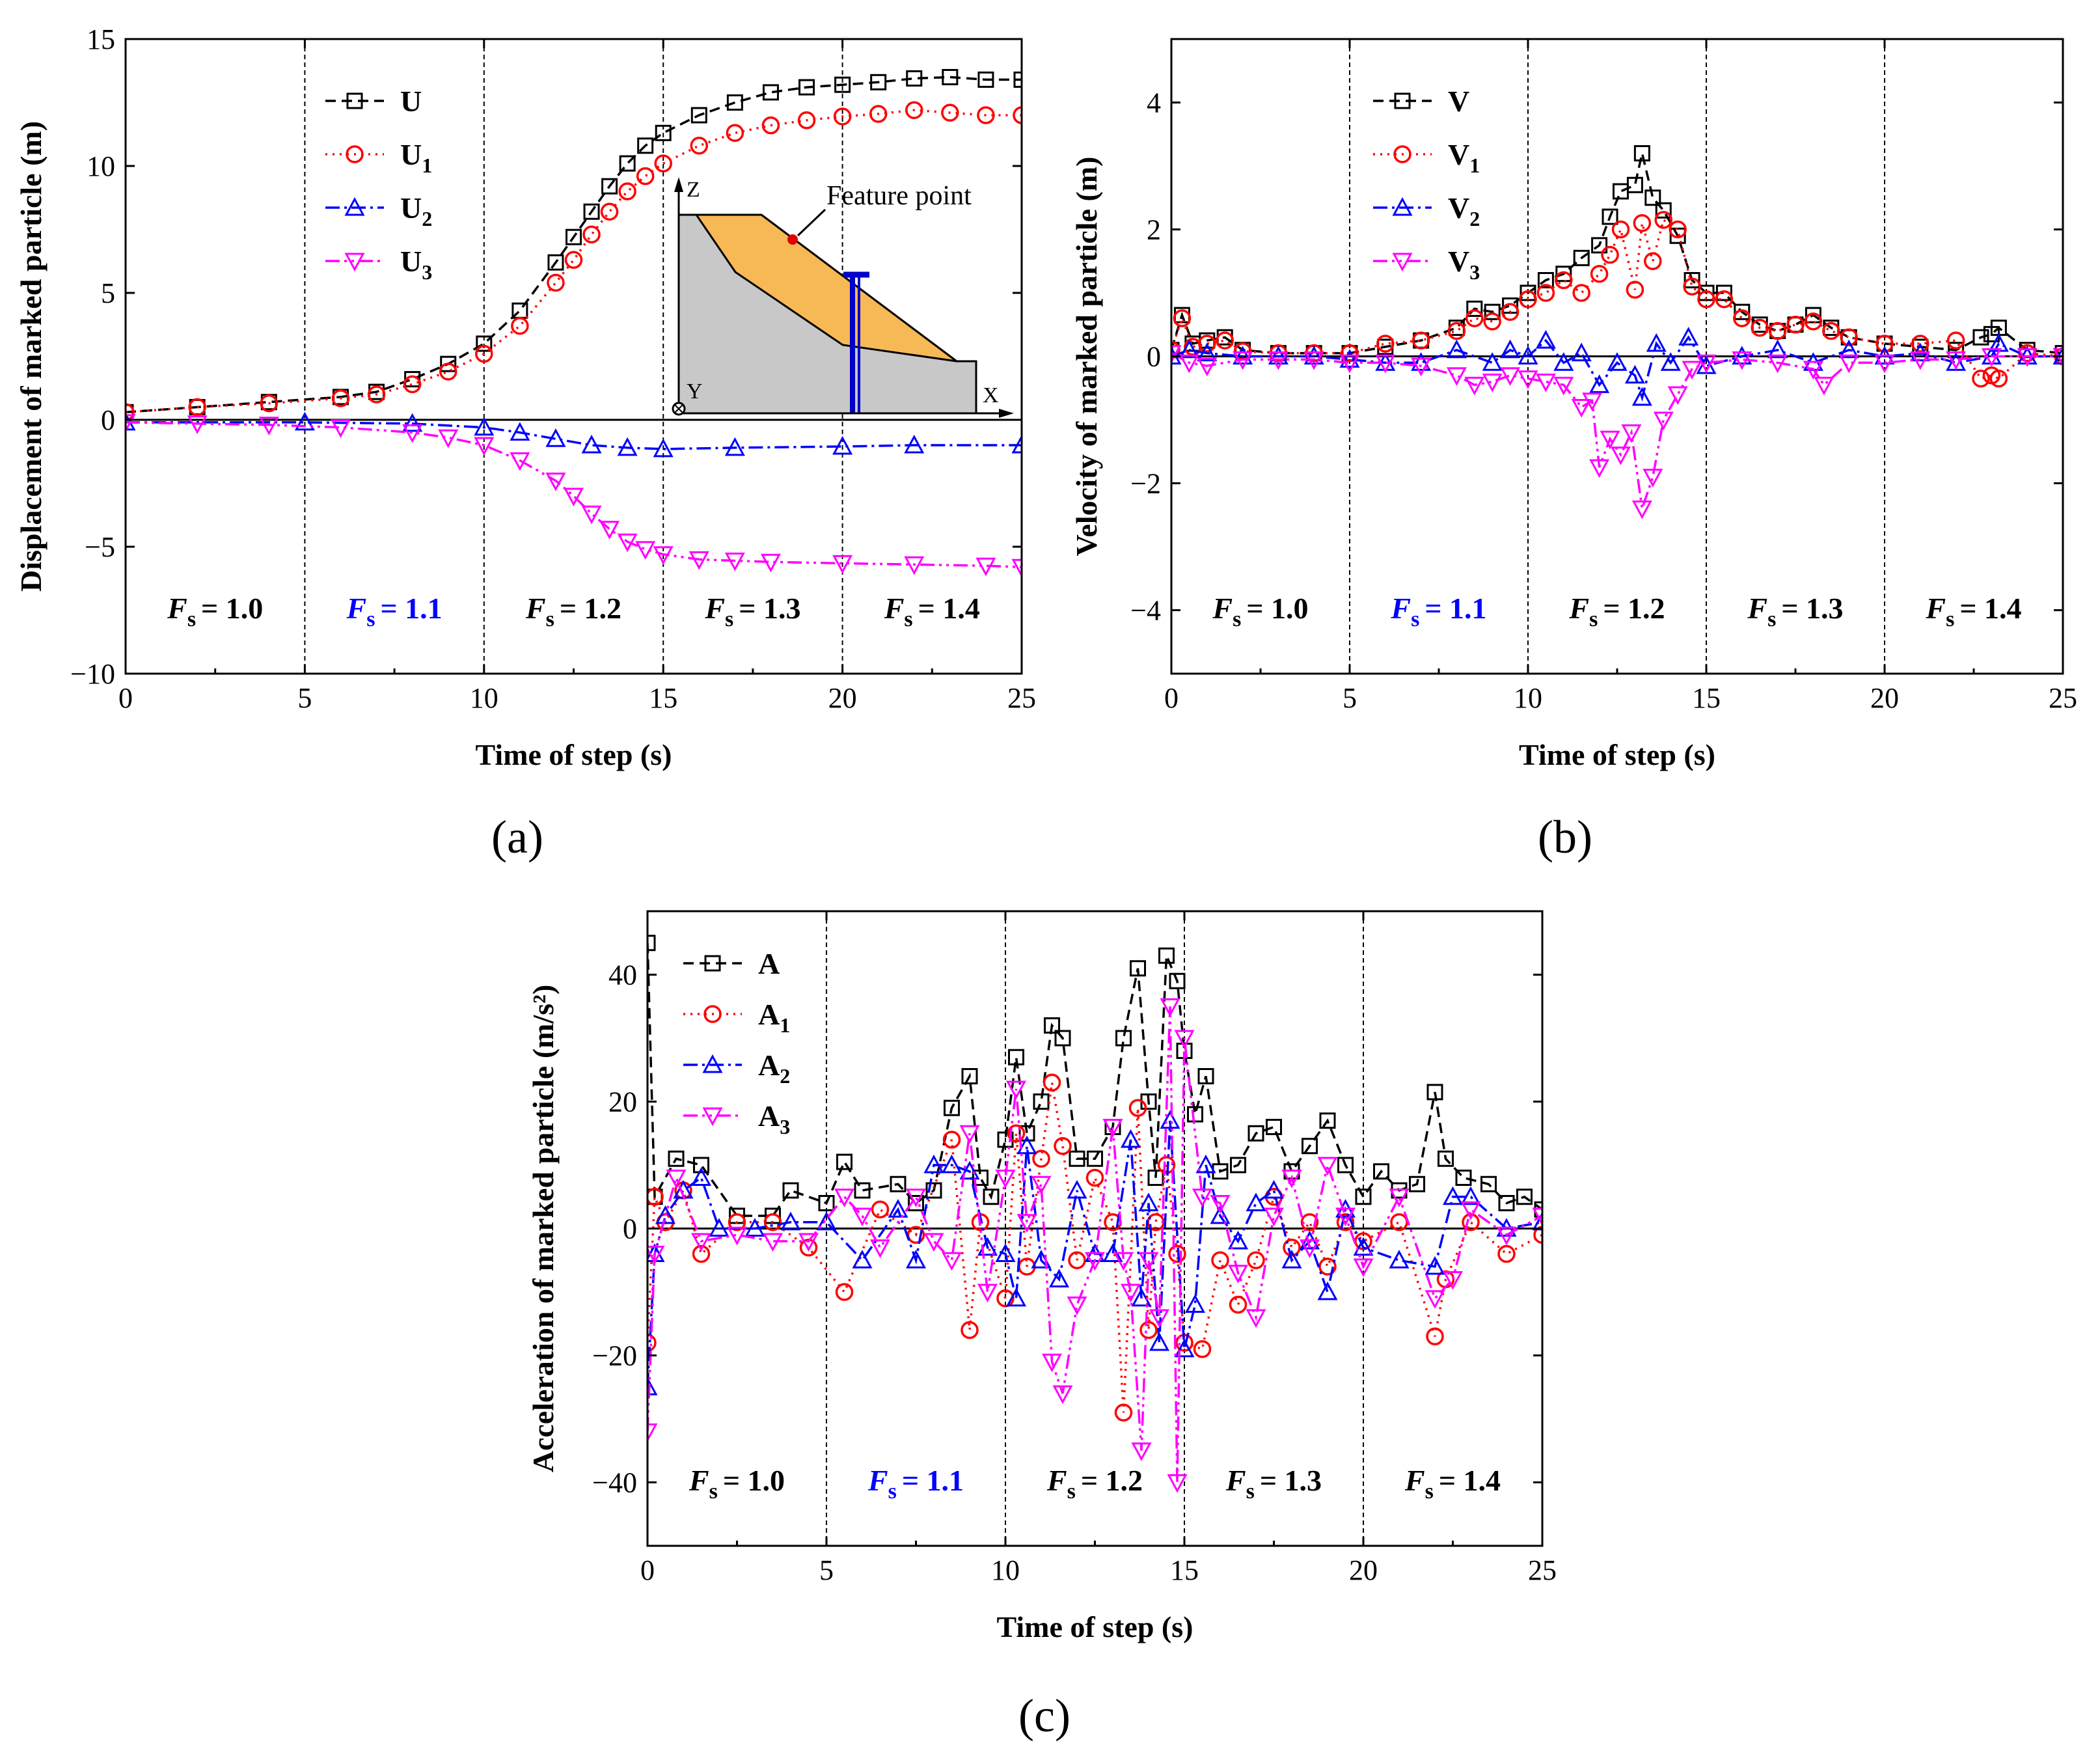 This screenshot has width=2100, height=1758. What do you see at coordinates (591, 444) in the screenshot?
I see `data-point-u2` at bounding box center [591, 444].